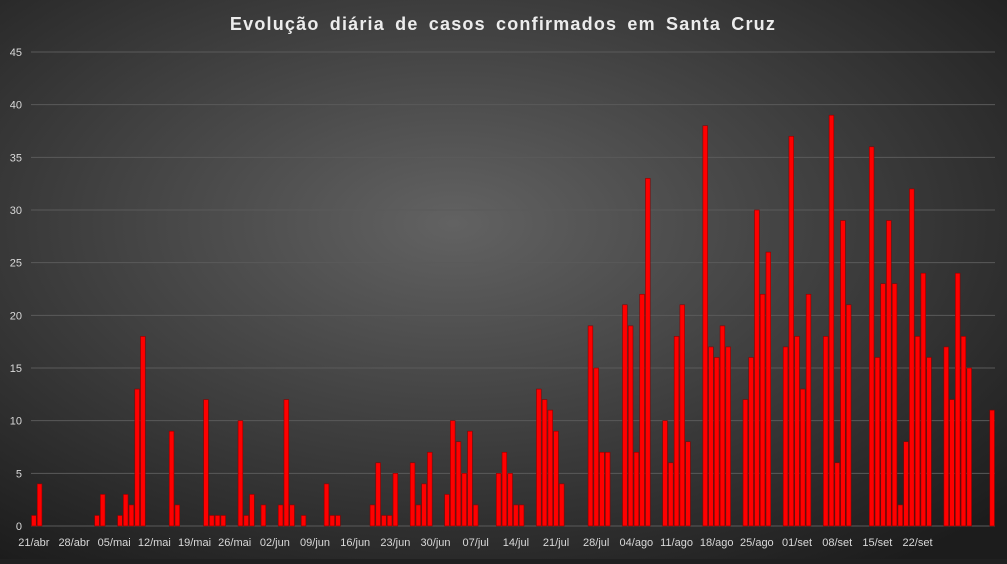  Describe the element at coordinates (676, 543) in the screenshot. I see `x-tick-label: 11/ago` at that location.